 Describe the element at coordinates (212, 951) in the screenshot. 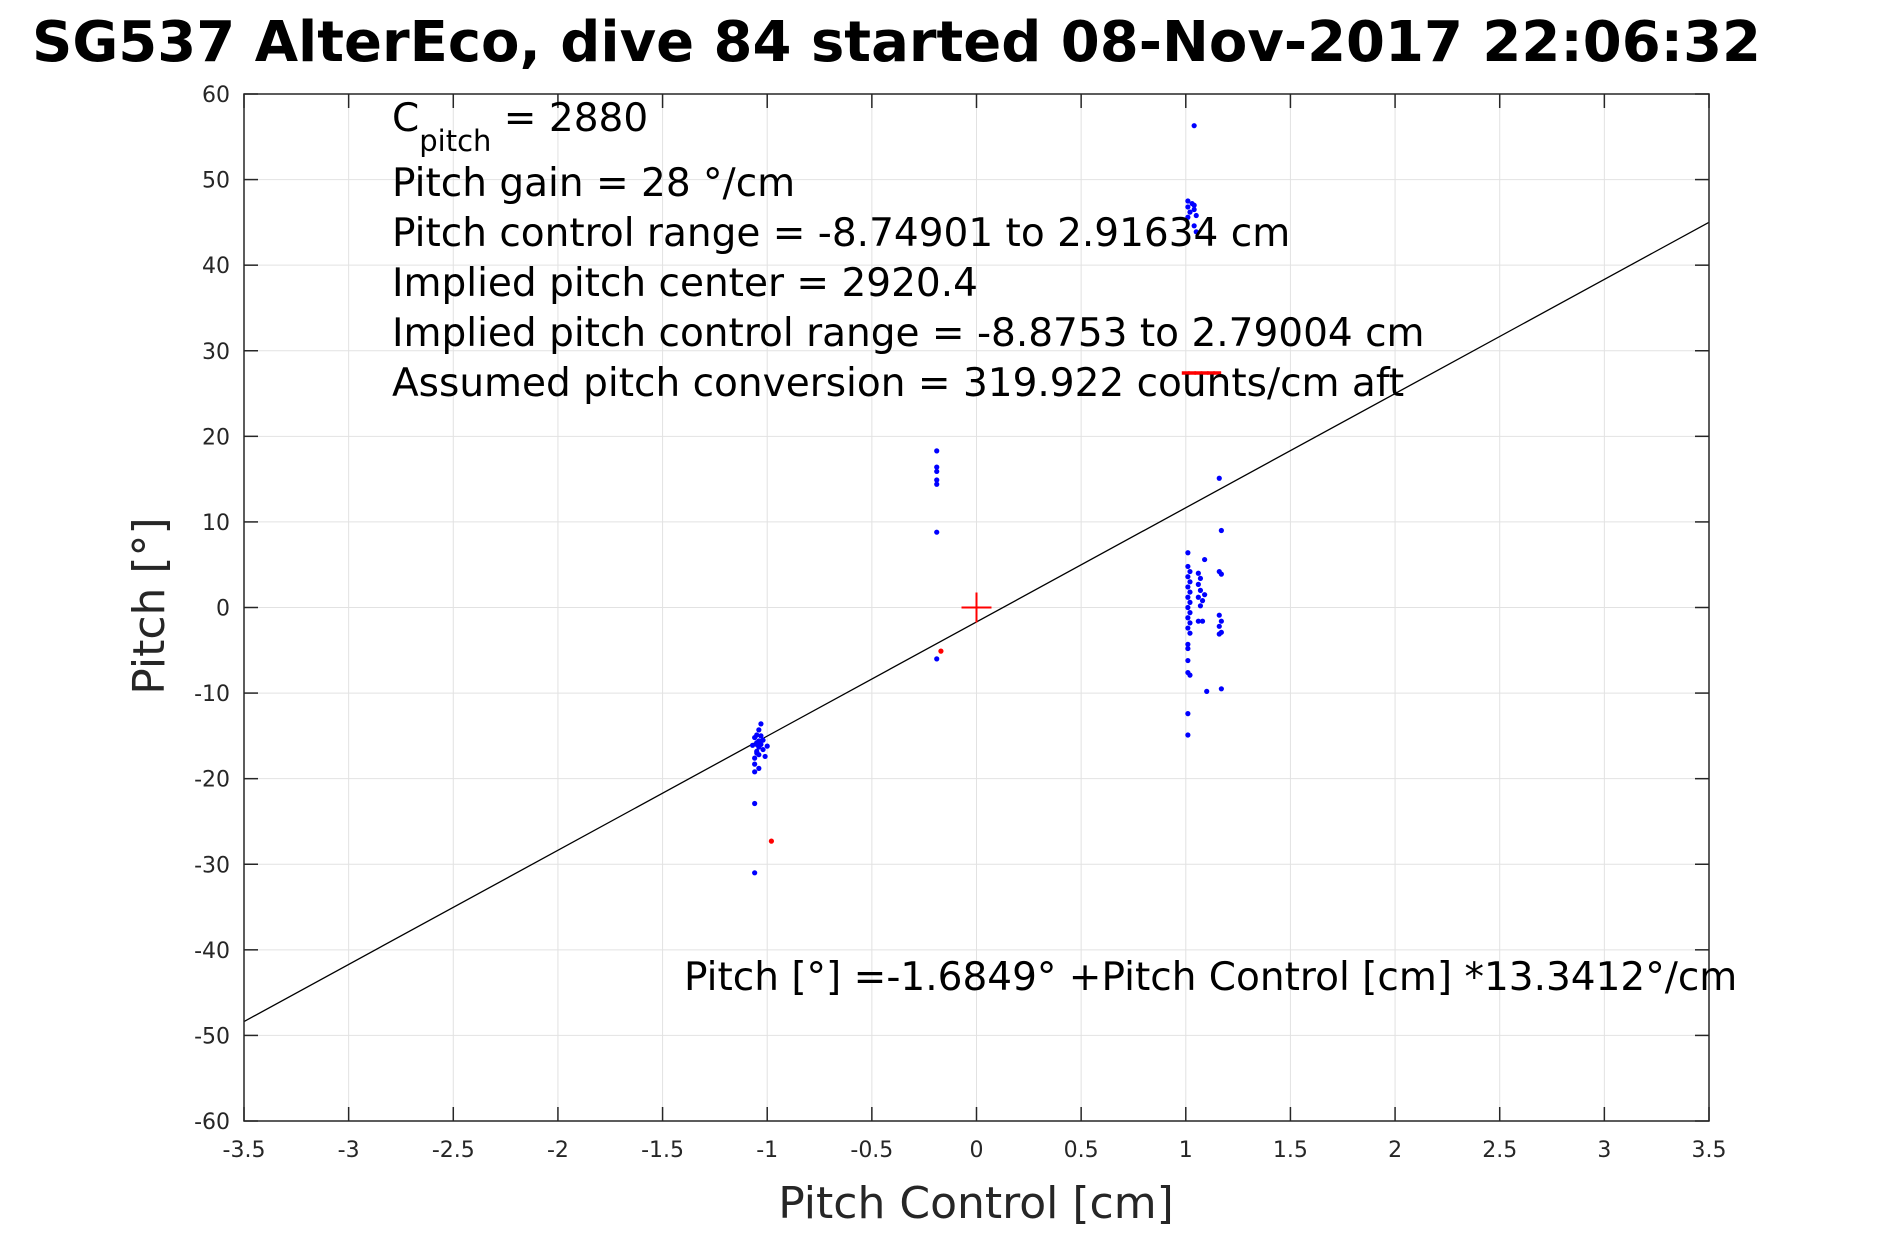

I see `y-tick-label: -40` at that location.